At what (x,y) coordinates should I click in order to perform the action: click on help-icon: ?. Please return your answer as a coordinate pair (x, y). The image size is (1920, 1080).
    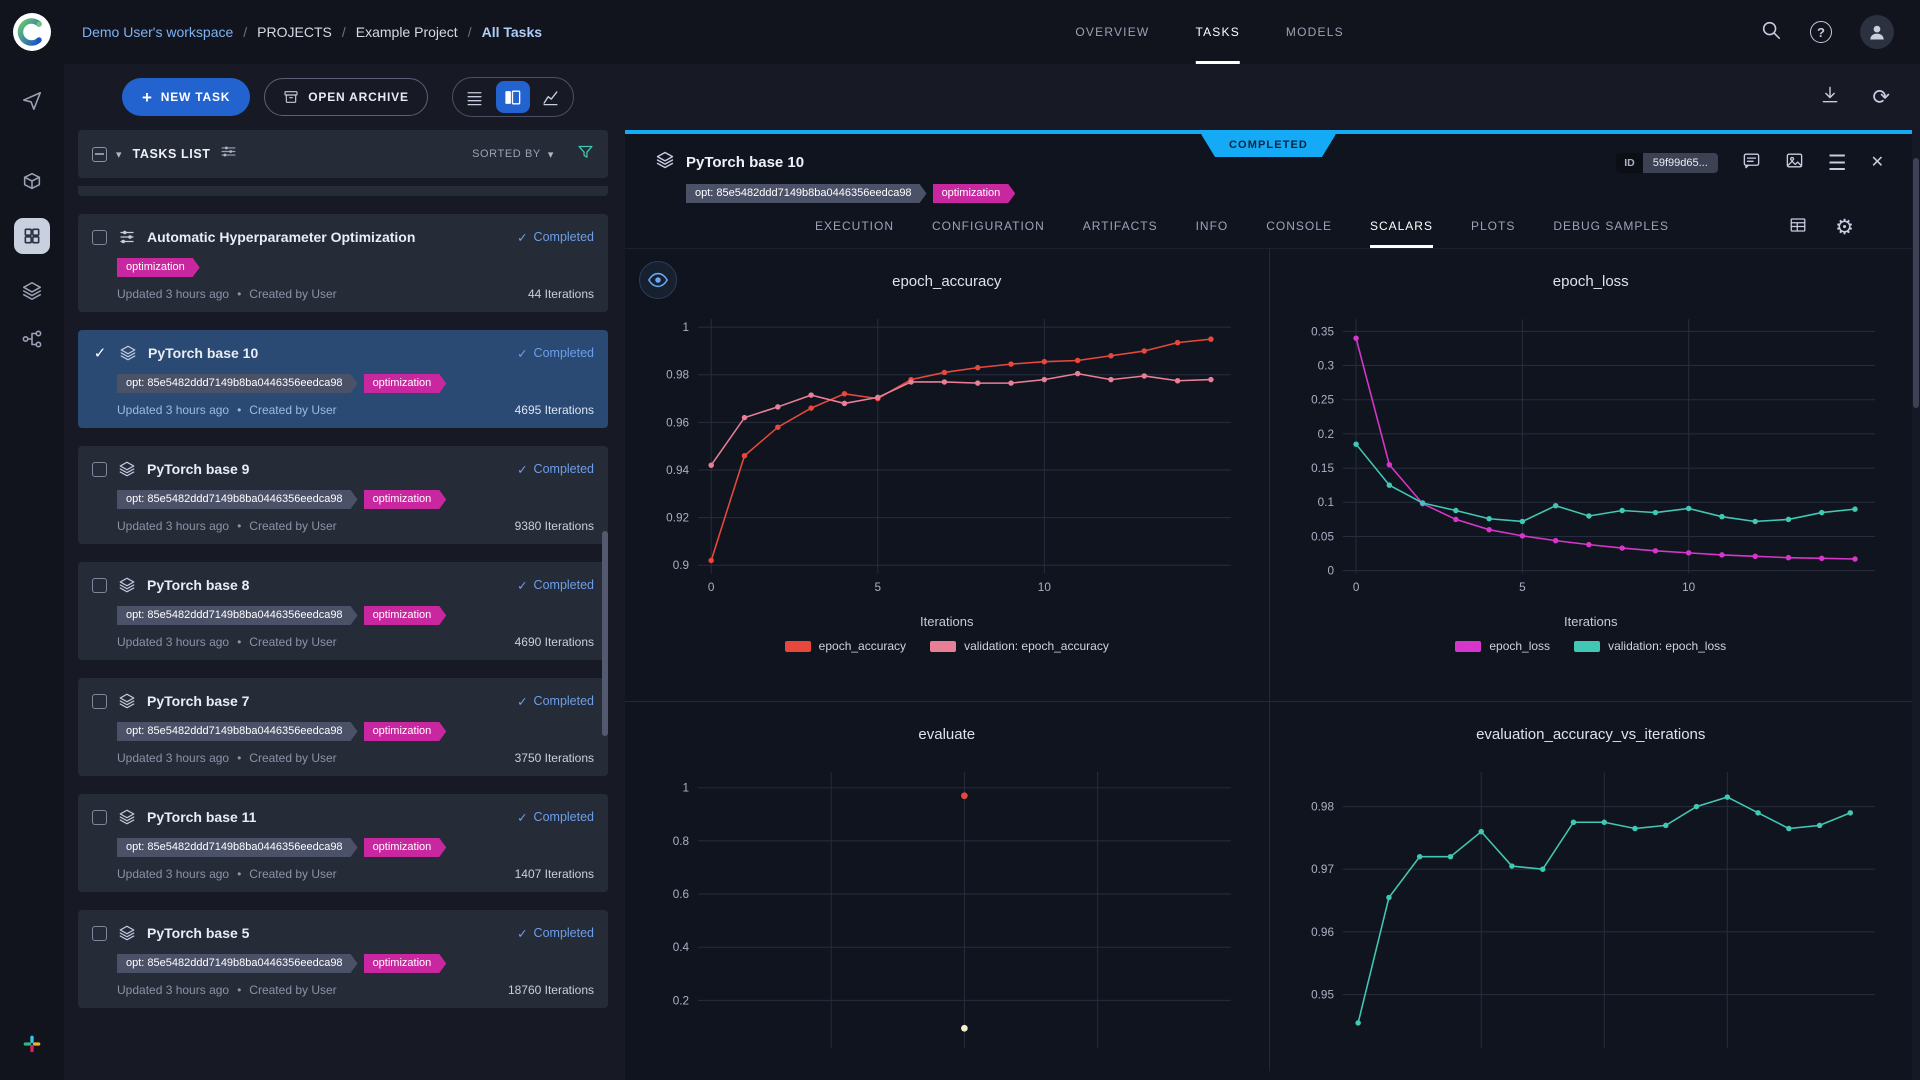
    Looking at the image, I should click on (1821, 32).